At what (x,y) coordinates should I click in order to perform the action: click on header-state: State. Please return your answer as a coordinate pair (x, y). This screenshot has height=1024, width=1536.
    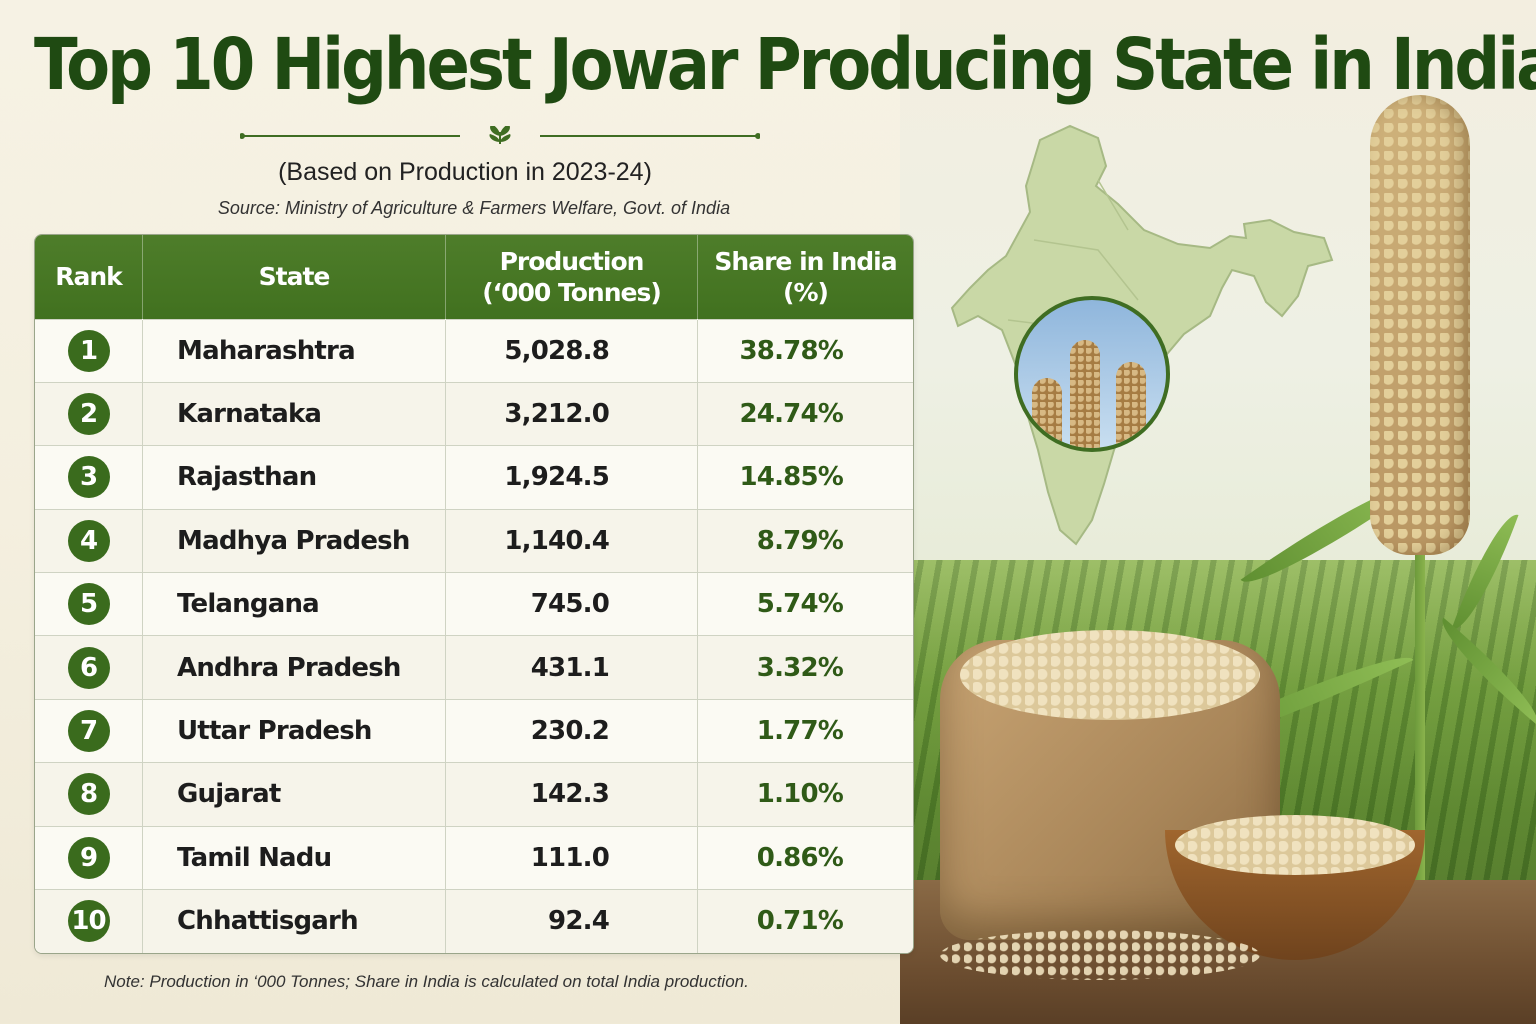
    Looking at the image, I should click on (294, 277).